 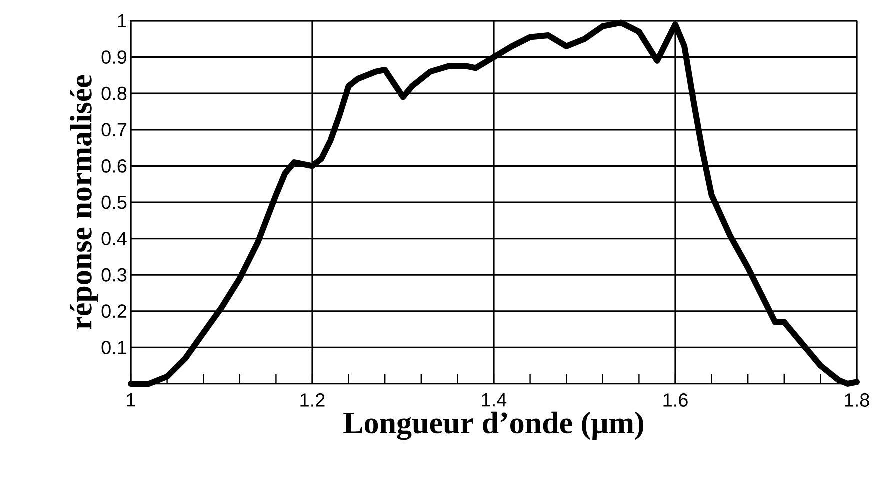 I want to click on x-tick-label: 1.4, so click(x=494, y=400).